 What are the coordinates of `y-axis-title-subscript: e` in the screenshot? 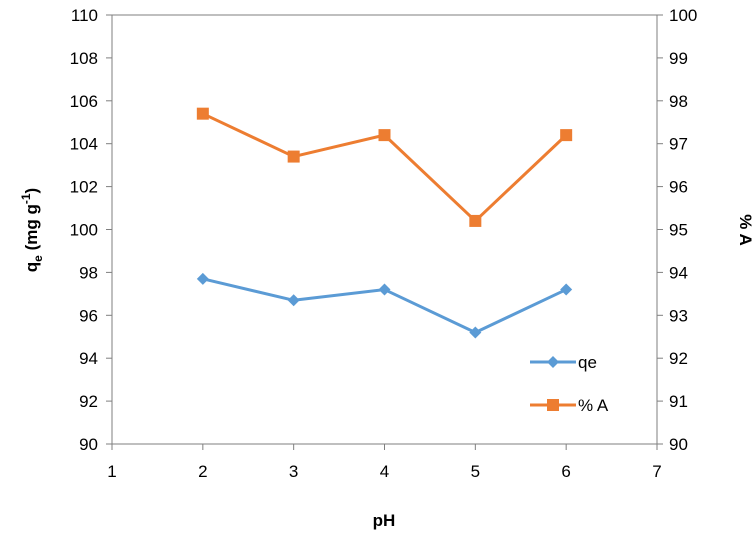 It's located at (38, 258).